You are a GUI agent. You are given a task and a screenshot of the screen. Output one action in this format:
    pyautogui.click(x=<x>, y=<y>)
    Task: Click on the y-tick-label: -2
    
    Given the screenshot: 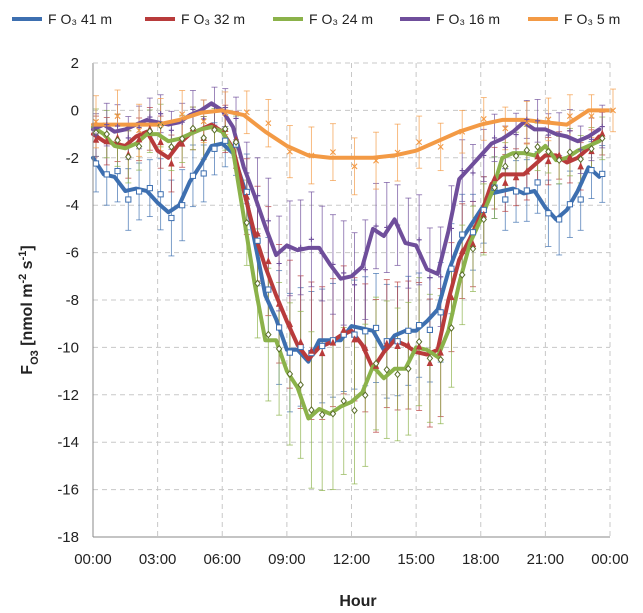 What is the action you would take?
    pyautogui.click(x=72, y=158)
    